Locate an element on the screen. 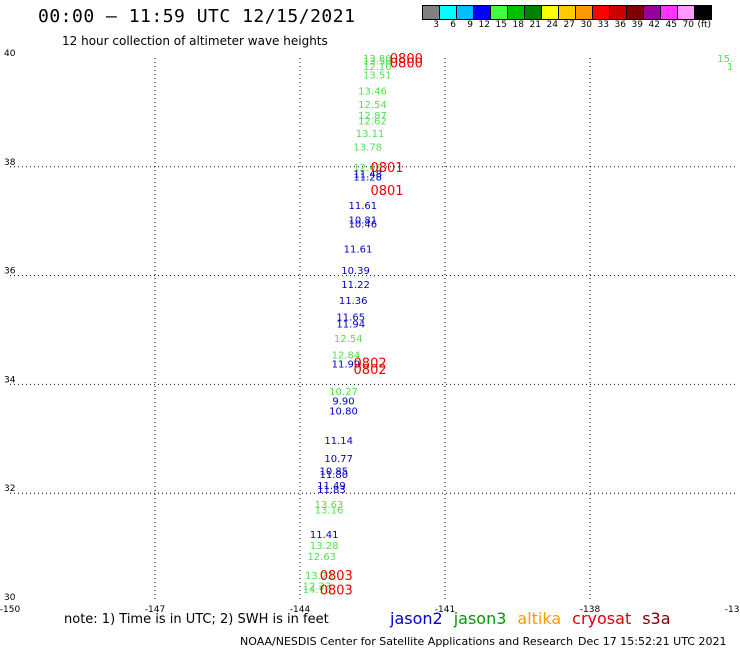  satellite-legend: jason2 jason3 altika cryosat s3a is located at coordinates (536, 618).